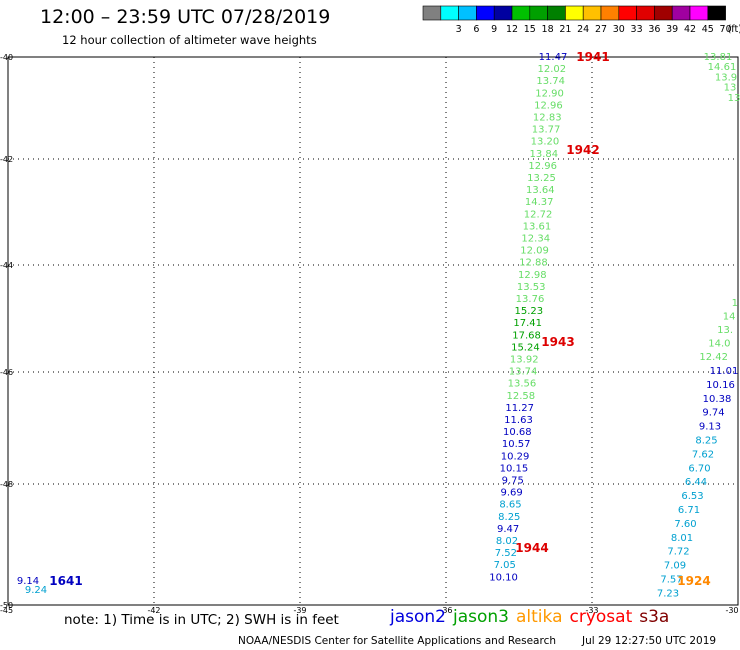 This screenshot has height=650, width=740. Describe the element at coordinates (671, 580) in the screenshot. I see `swh-value: 7.57` at that location.